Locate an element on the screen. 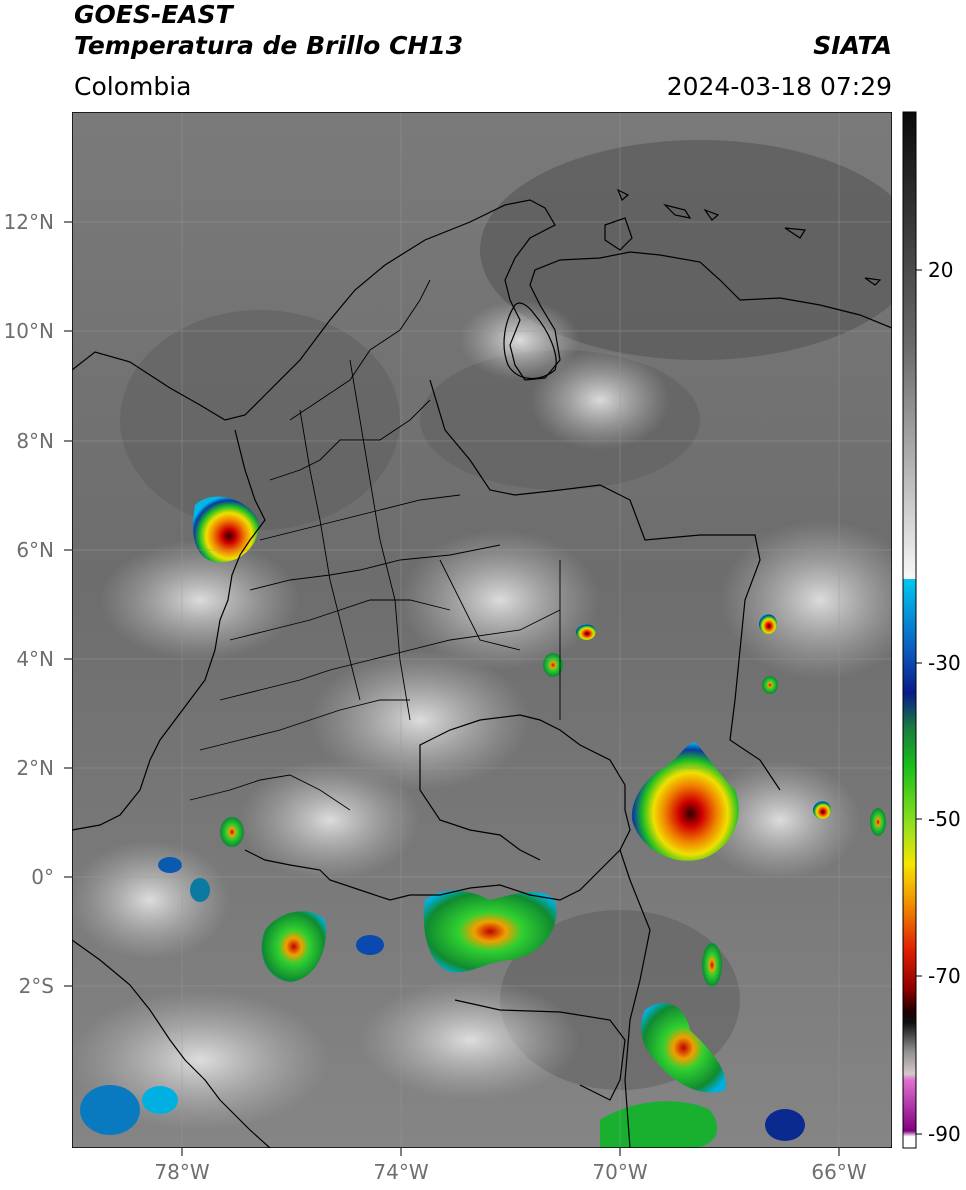  colorbar-tick-minus90: -90 is located at coordinates (944, 1134).